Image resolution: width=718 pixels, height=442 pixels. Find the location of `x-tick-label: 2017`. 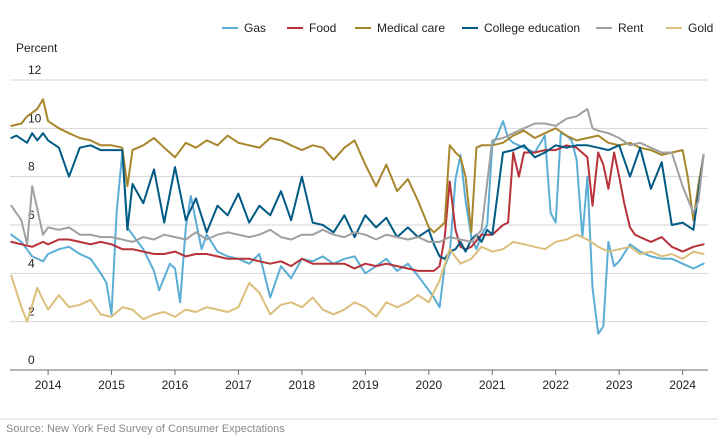

x-tick-label: 2017 is located at coordinates (238, 385).